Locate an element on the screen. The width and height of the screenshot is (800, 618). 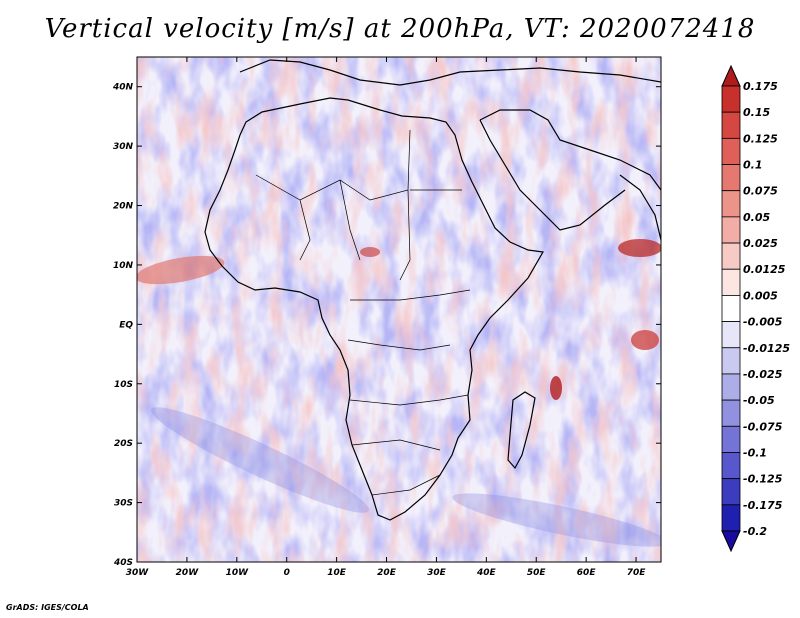
credit-label: GrADS: IGES/COLA is located at coordinates (47, 607).